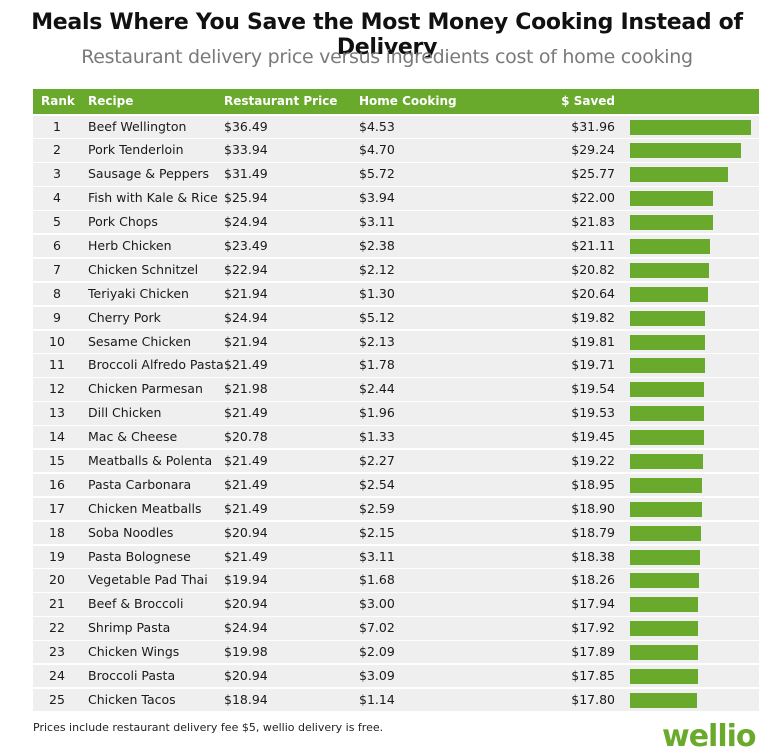 Image resolution: width=774 pixels, height=754 pixels. I want to click on recipe-cell: Chicken Meatballs, so click(145, 508).